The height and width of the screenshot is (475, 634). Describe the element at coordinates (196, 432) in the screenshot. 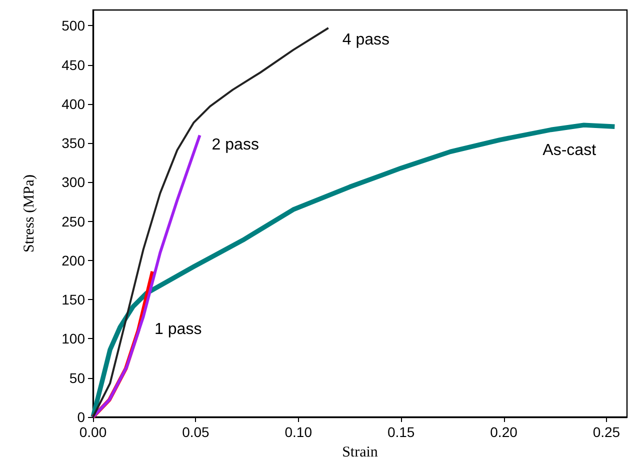

I see `x-tick-label: 0.05` at that location.